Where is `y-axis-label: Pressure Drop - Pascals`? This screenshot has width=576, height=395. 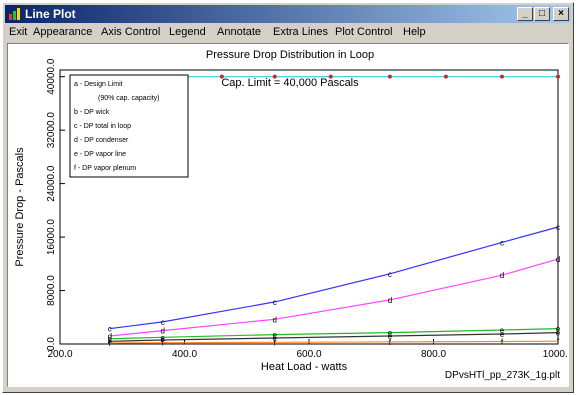
y-axis-label: Pressure Drop - Pascals is located at coordinates (20, 207).